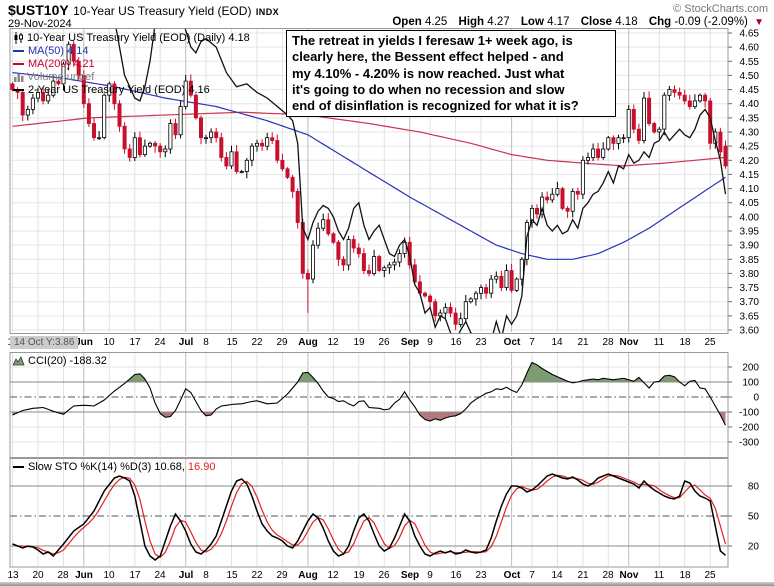 This screenshot has height=586, width=774. What do you see at coordinates (436, 22) in the screenshot?
I see `open-value: 4.25` at bounding box center [436, 22].